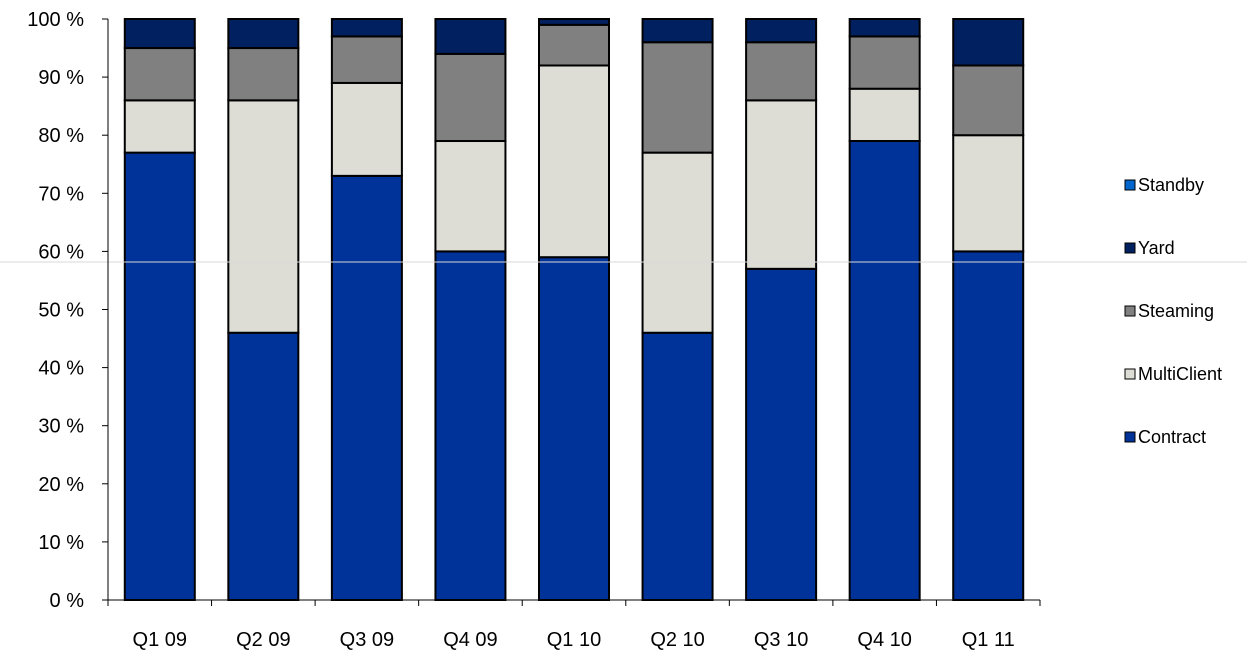 Image resolution: width=1247 pixels, height=656 pixels. What do you see at coordinates (67, 601) in the screenshot?
I see `y-tick-label: 0 %` at bounding box center [67, 601].